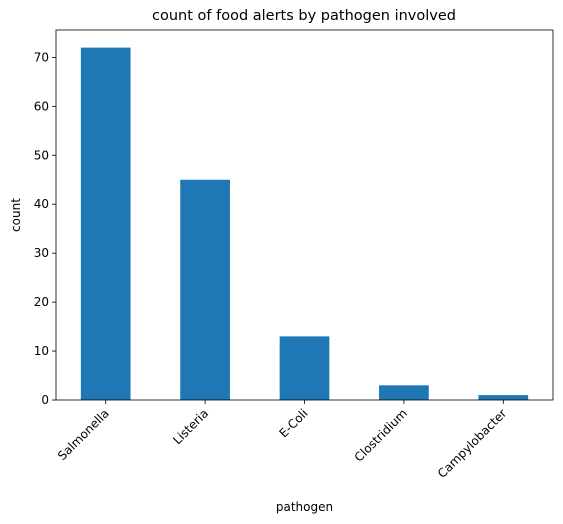 Image resolution: width=563 pixels, height=524 pixels. Describe the element at coordinates (404, 392) in the screenshot. I see `bar-clostridium` at that location.